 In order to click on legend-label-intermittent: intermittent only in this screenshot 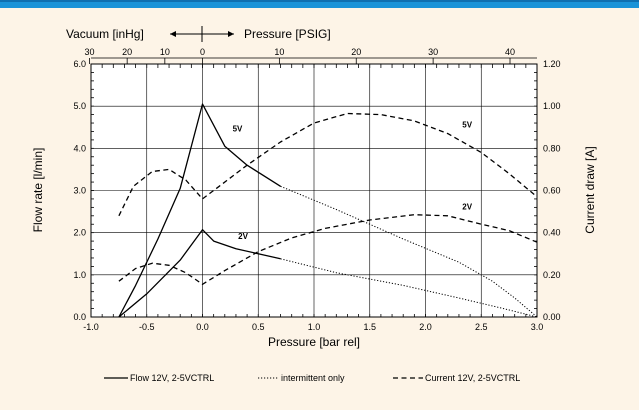, I will do `click(313, 378)`.